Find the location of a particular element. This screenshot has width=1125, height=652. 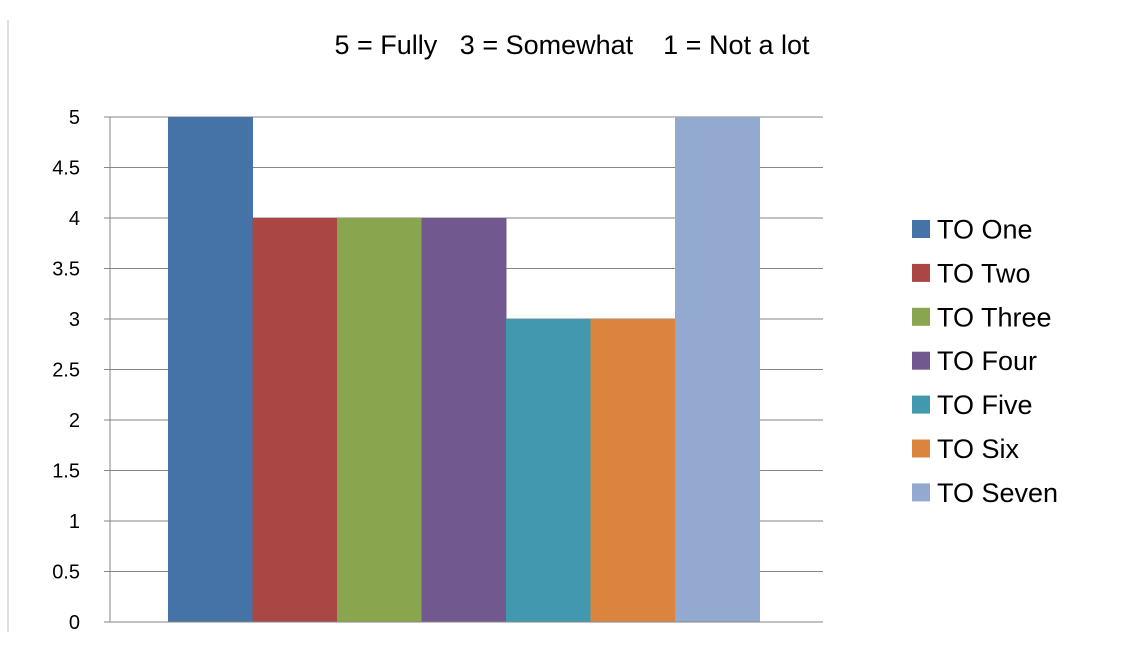

y-tick-label: 3 is located at coordinates (74, 320).